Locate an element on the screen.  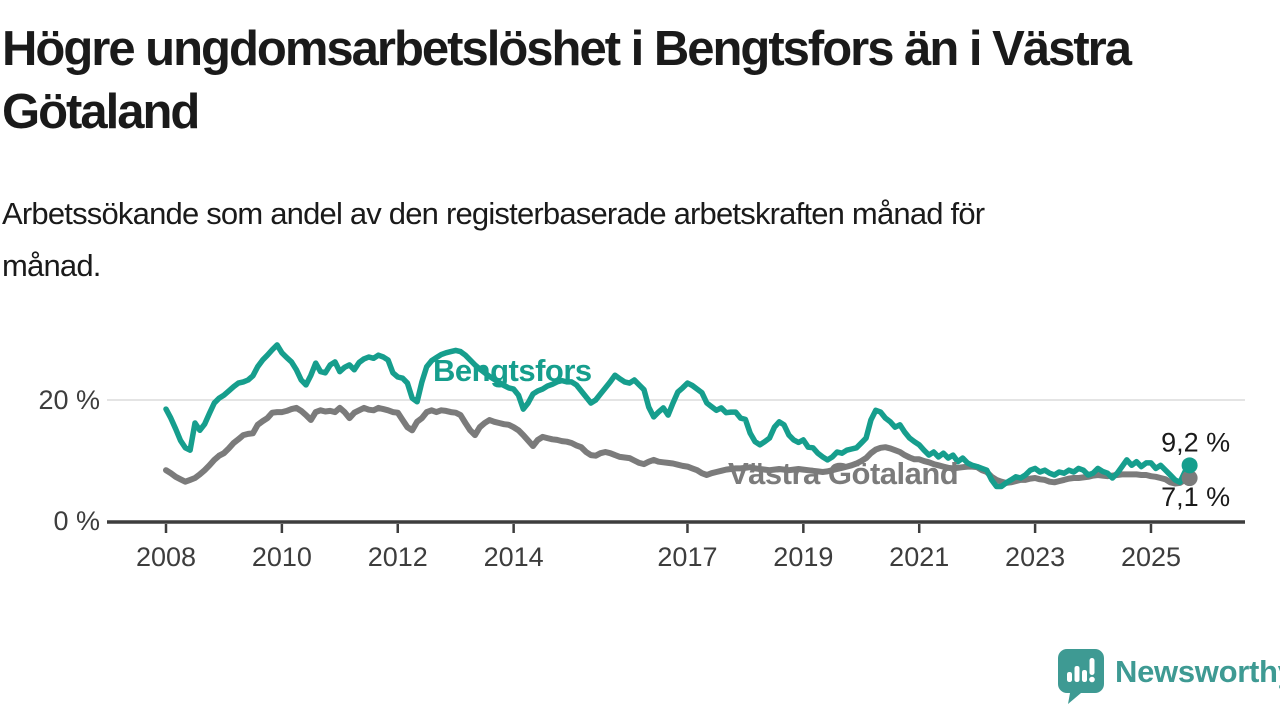
end-dot-vastra-gotaland is located at coordinates (1189, 478).